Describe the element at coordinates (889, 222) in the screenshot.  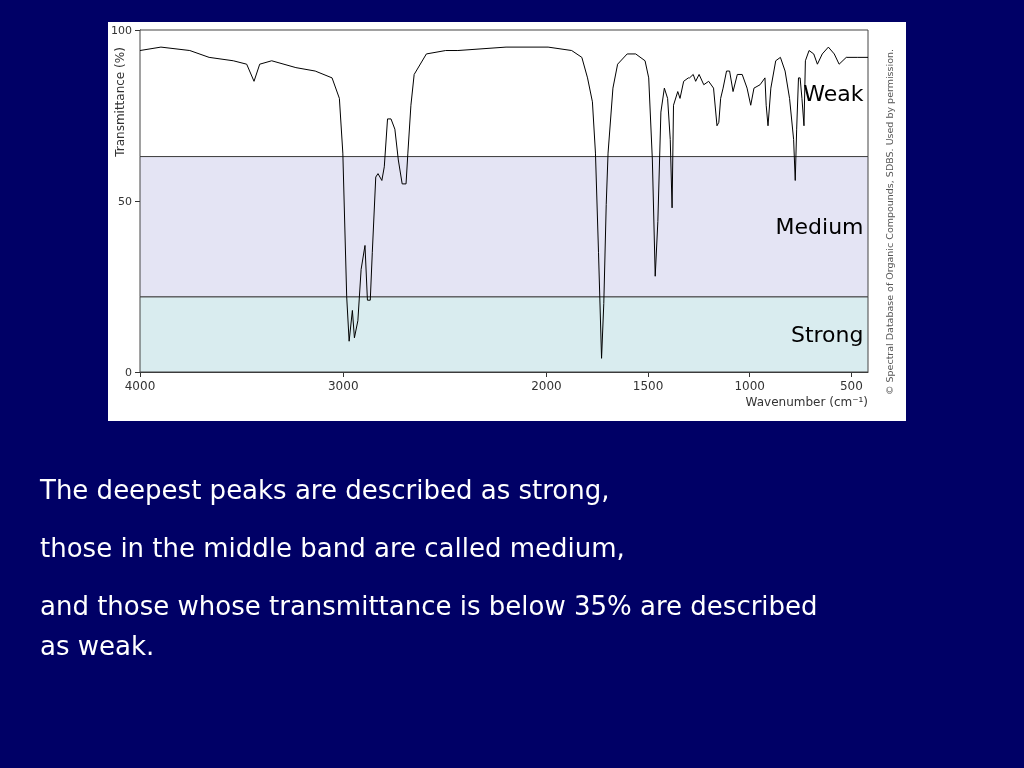
I see `text: © Spectral Database of Organic Compounds, SDBS. Used by permission.` at that location.